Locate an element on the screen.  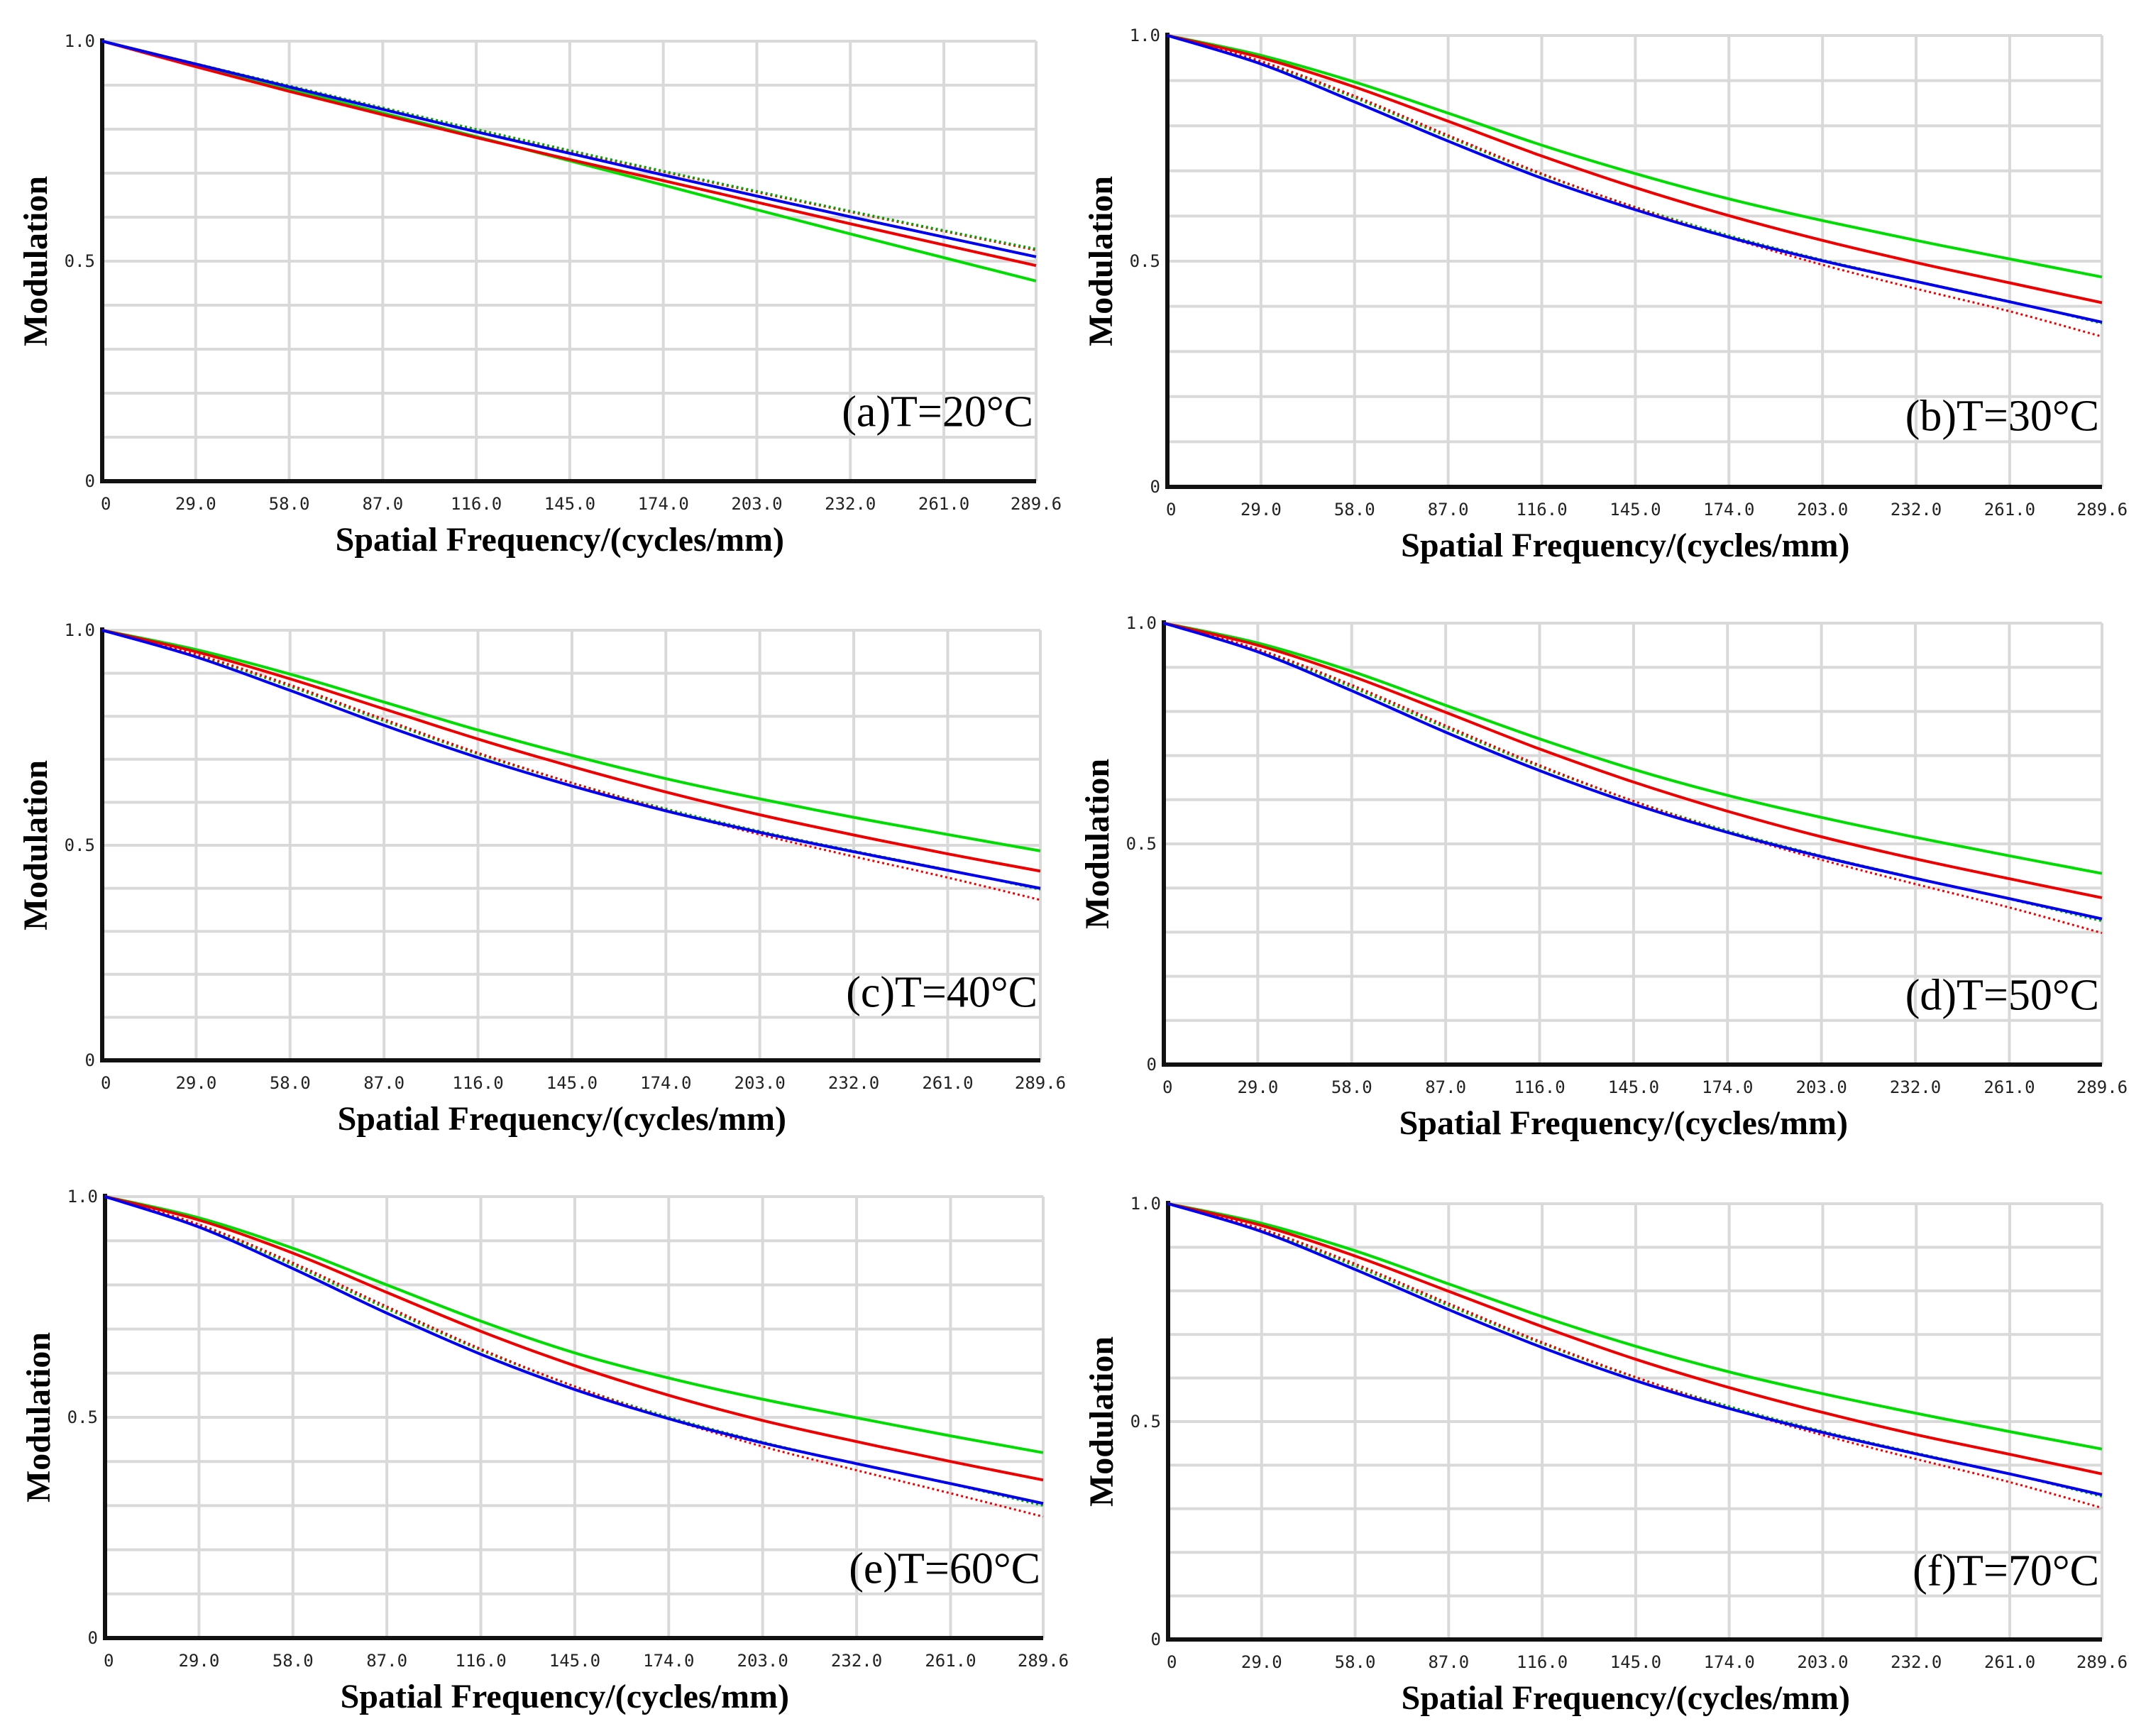
panel-label: (f)T=70°C is located at coordinates (2006, 1571).